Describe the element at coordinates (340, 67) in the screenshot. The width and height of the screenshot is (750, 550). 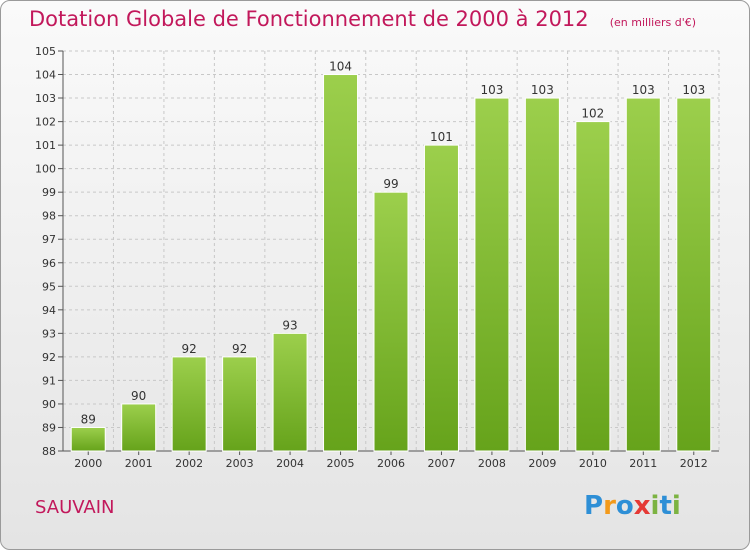
I see `data-label: 104` at that location.